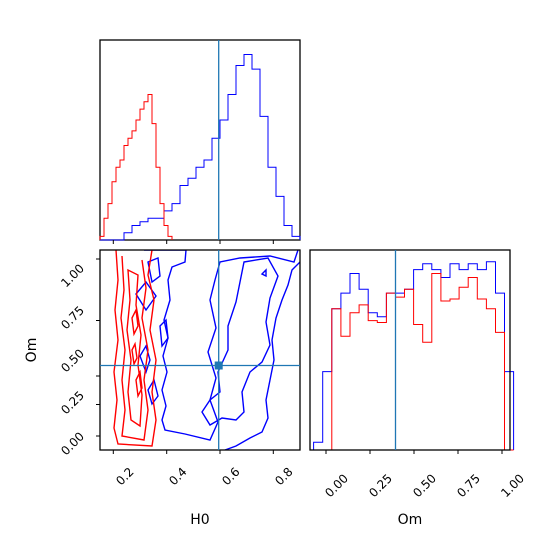 This screenshot has height=550, width=550. I want to click on hist-Om-frame, so click(410, 350).